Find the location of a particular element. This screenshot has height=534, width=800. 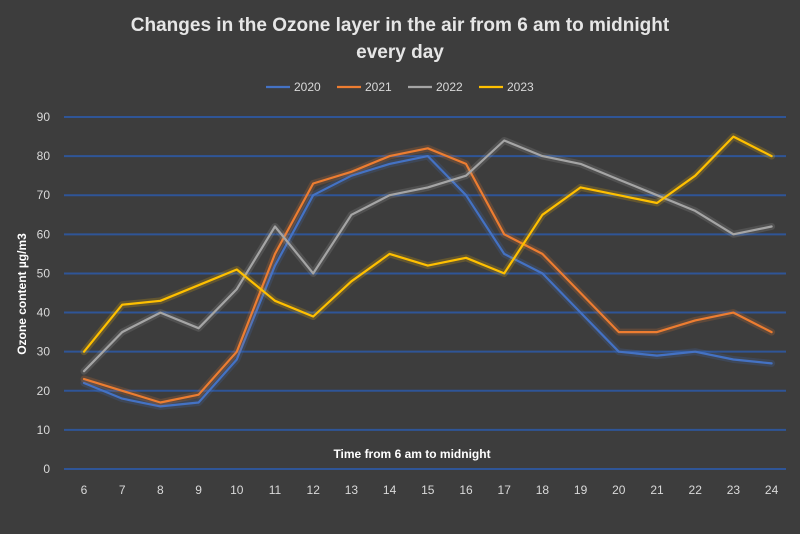

legend-label-2023: 2023 is located at coordinates (520, 87).